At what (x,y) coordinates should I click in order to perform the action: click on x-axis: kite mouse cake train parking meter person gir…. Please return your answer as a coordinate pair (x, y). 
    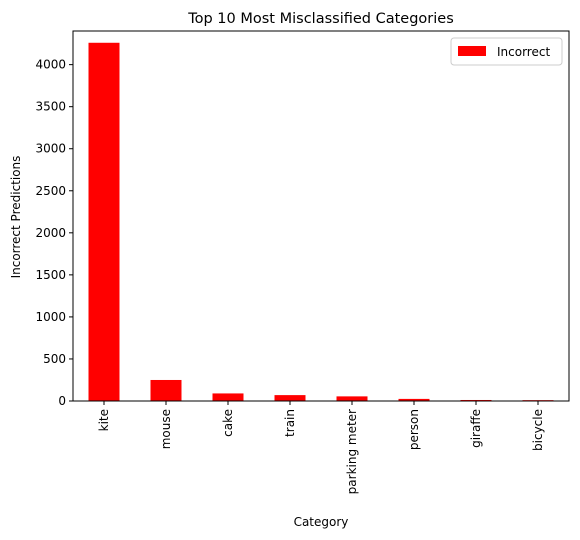
    Looking at the image, I should click on (321, 447).